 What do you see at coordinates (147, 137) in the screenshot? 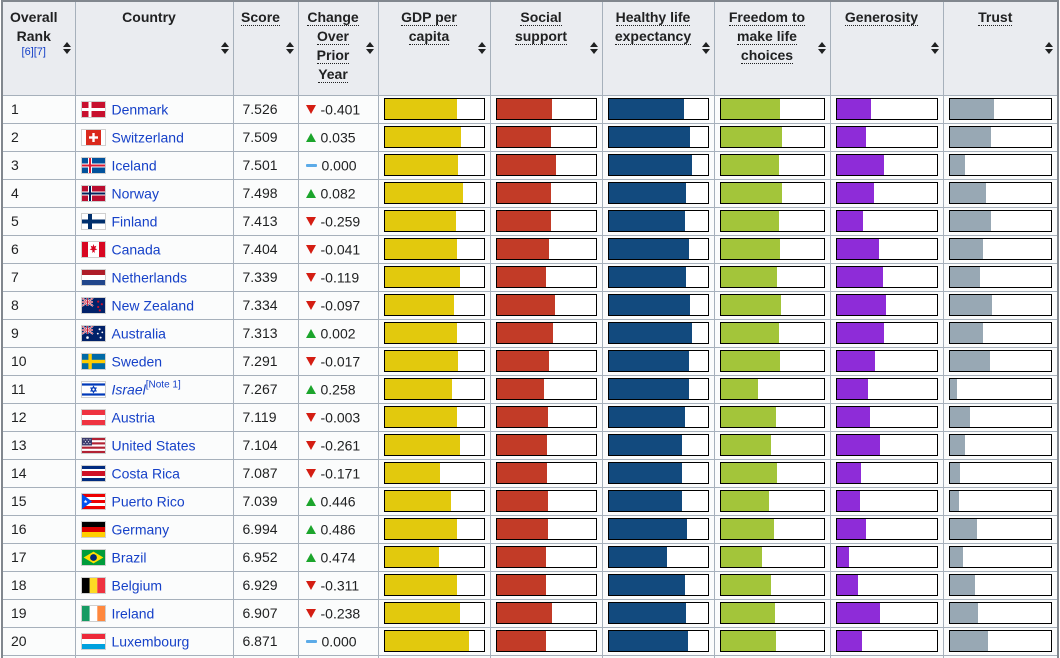
I see `country-link: Switzerland` at bounding box center [147, 137].